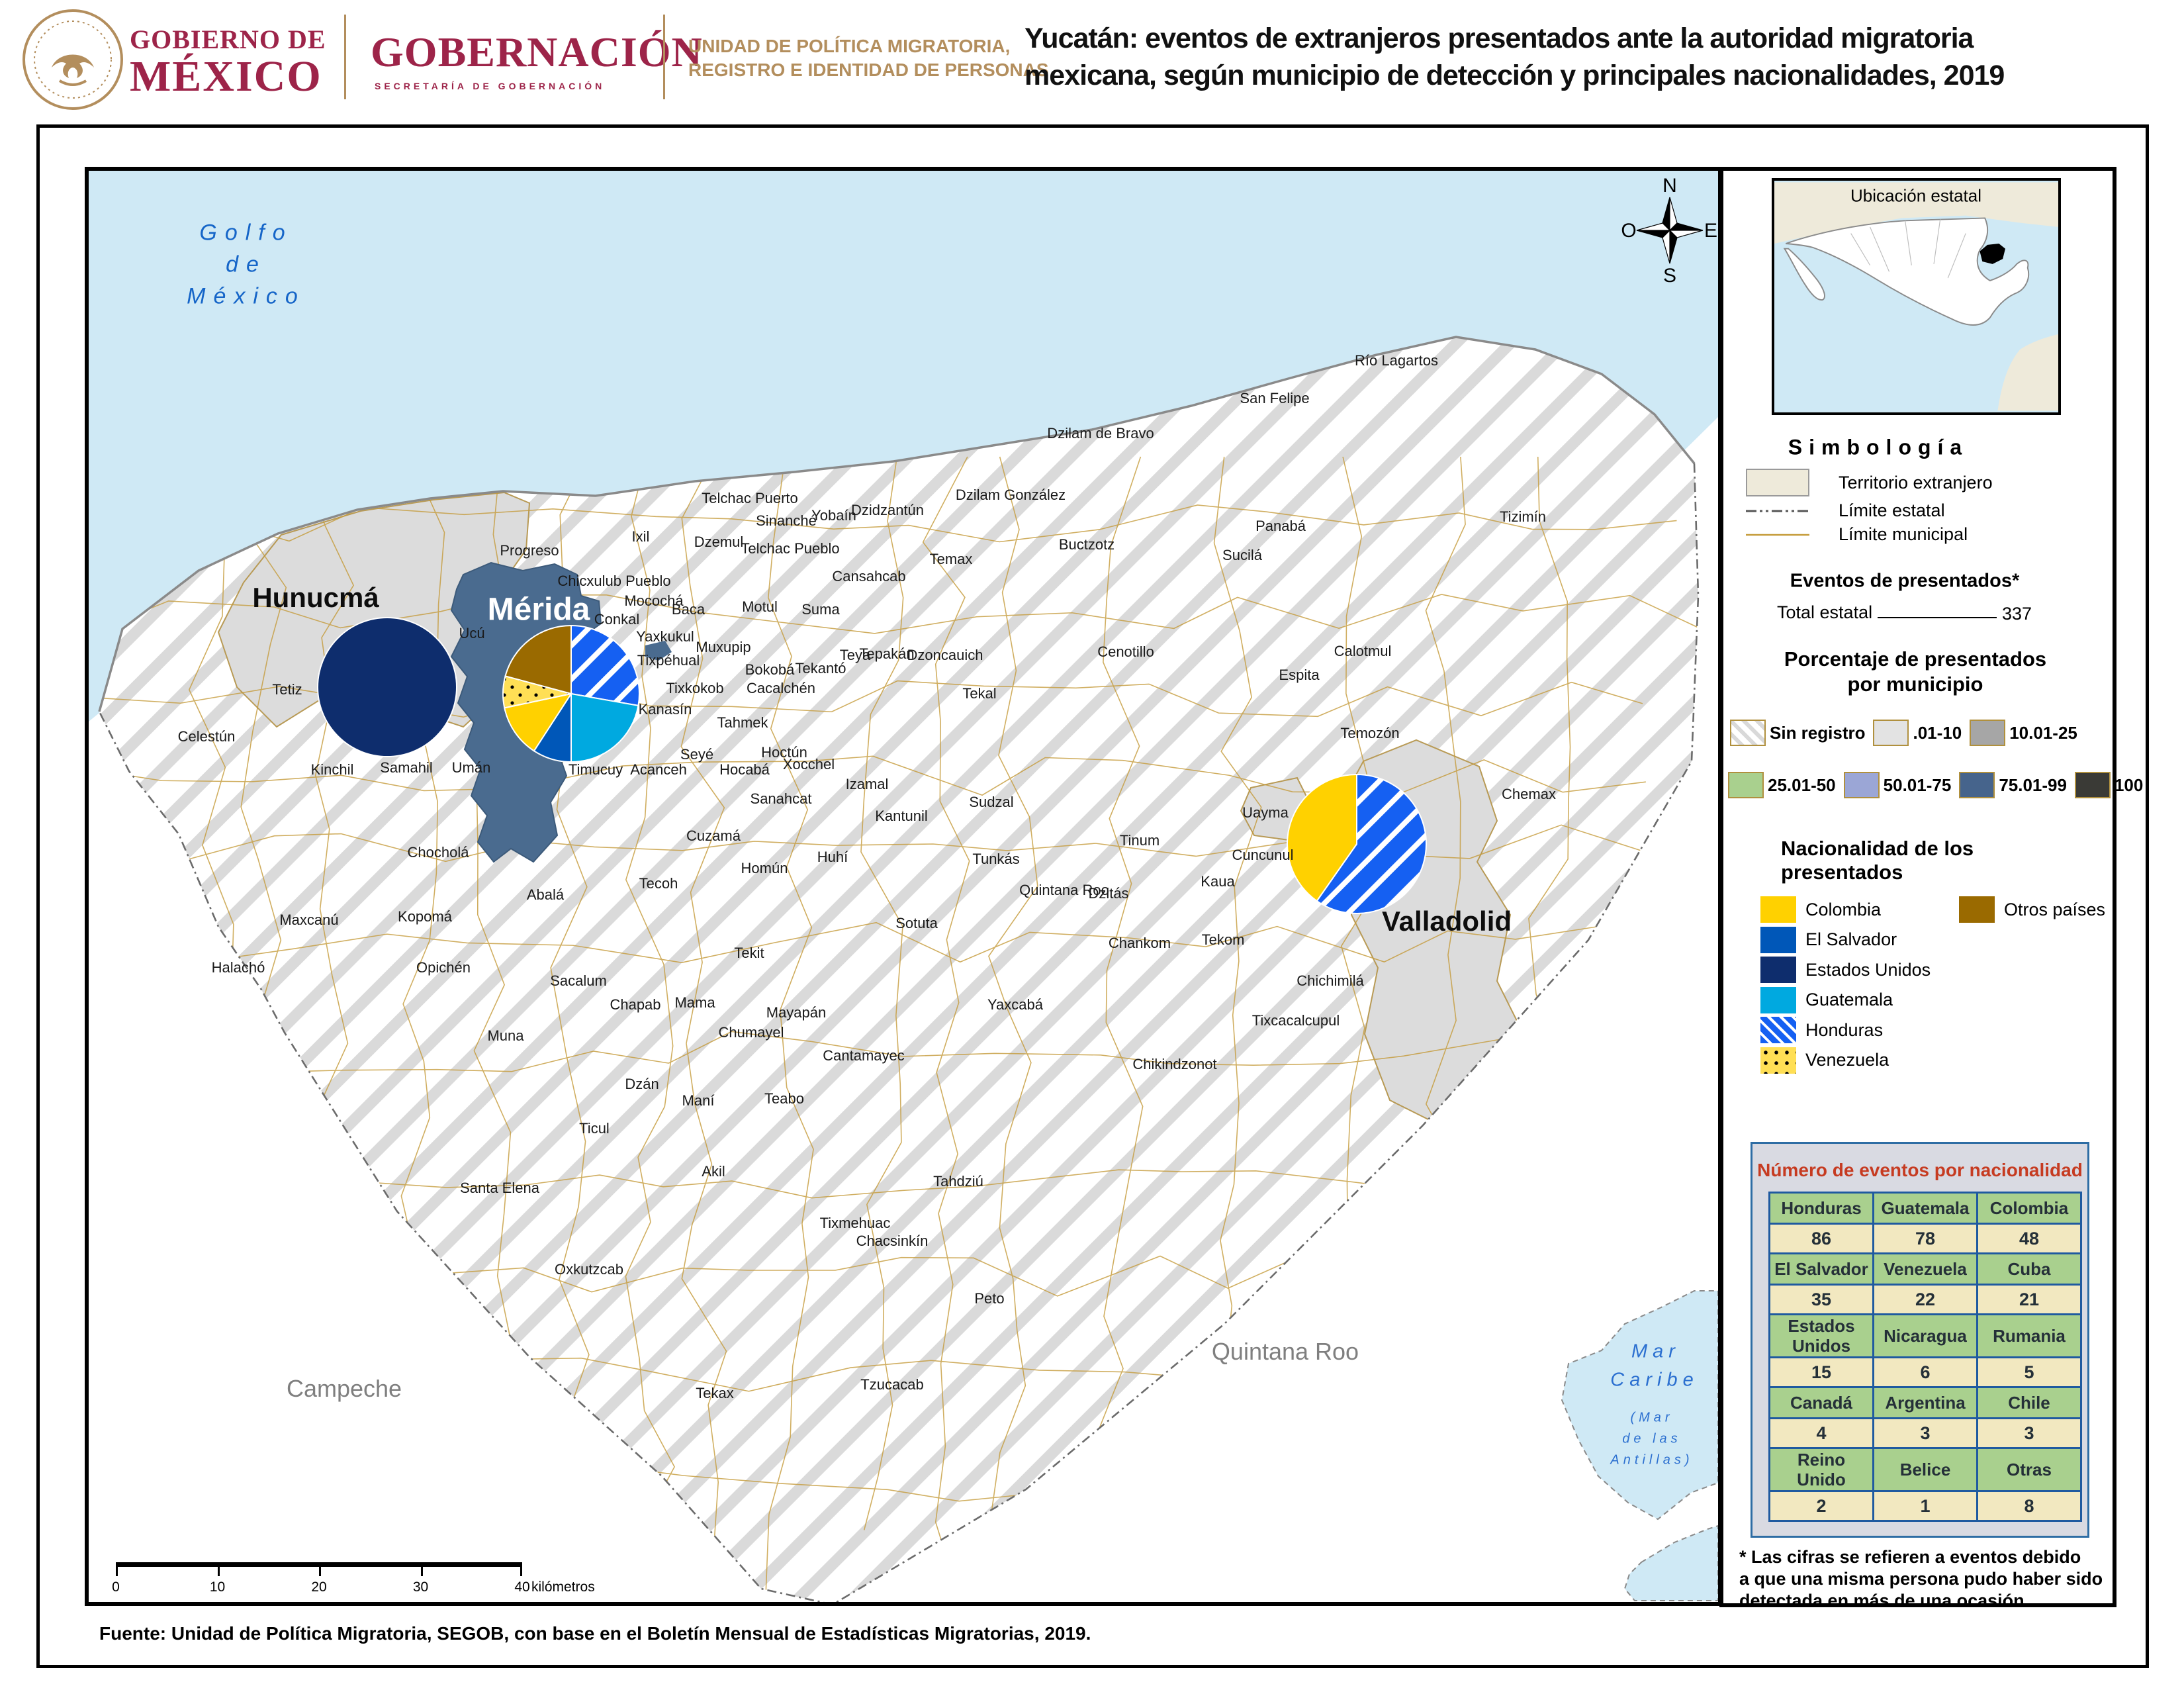 The width and height of the screenshot is (2184, 1688). I want to click on footnote-line: detectada en más de una ocasión., so click(1885, 1601).